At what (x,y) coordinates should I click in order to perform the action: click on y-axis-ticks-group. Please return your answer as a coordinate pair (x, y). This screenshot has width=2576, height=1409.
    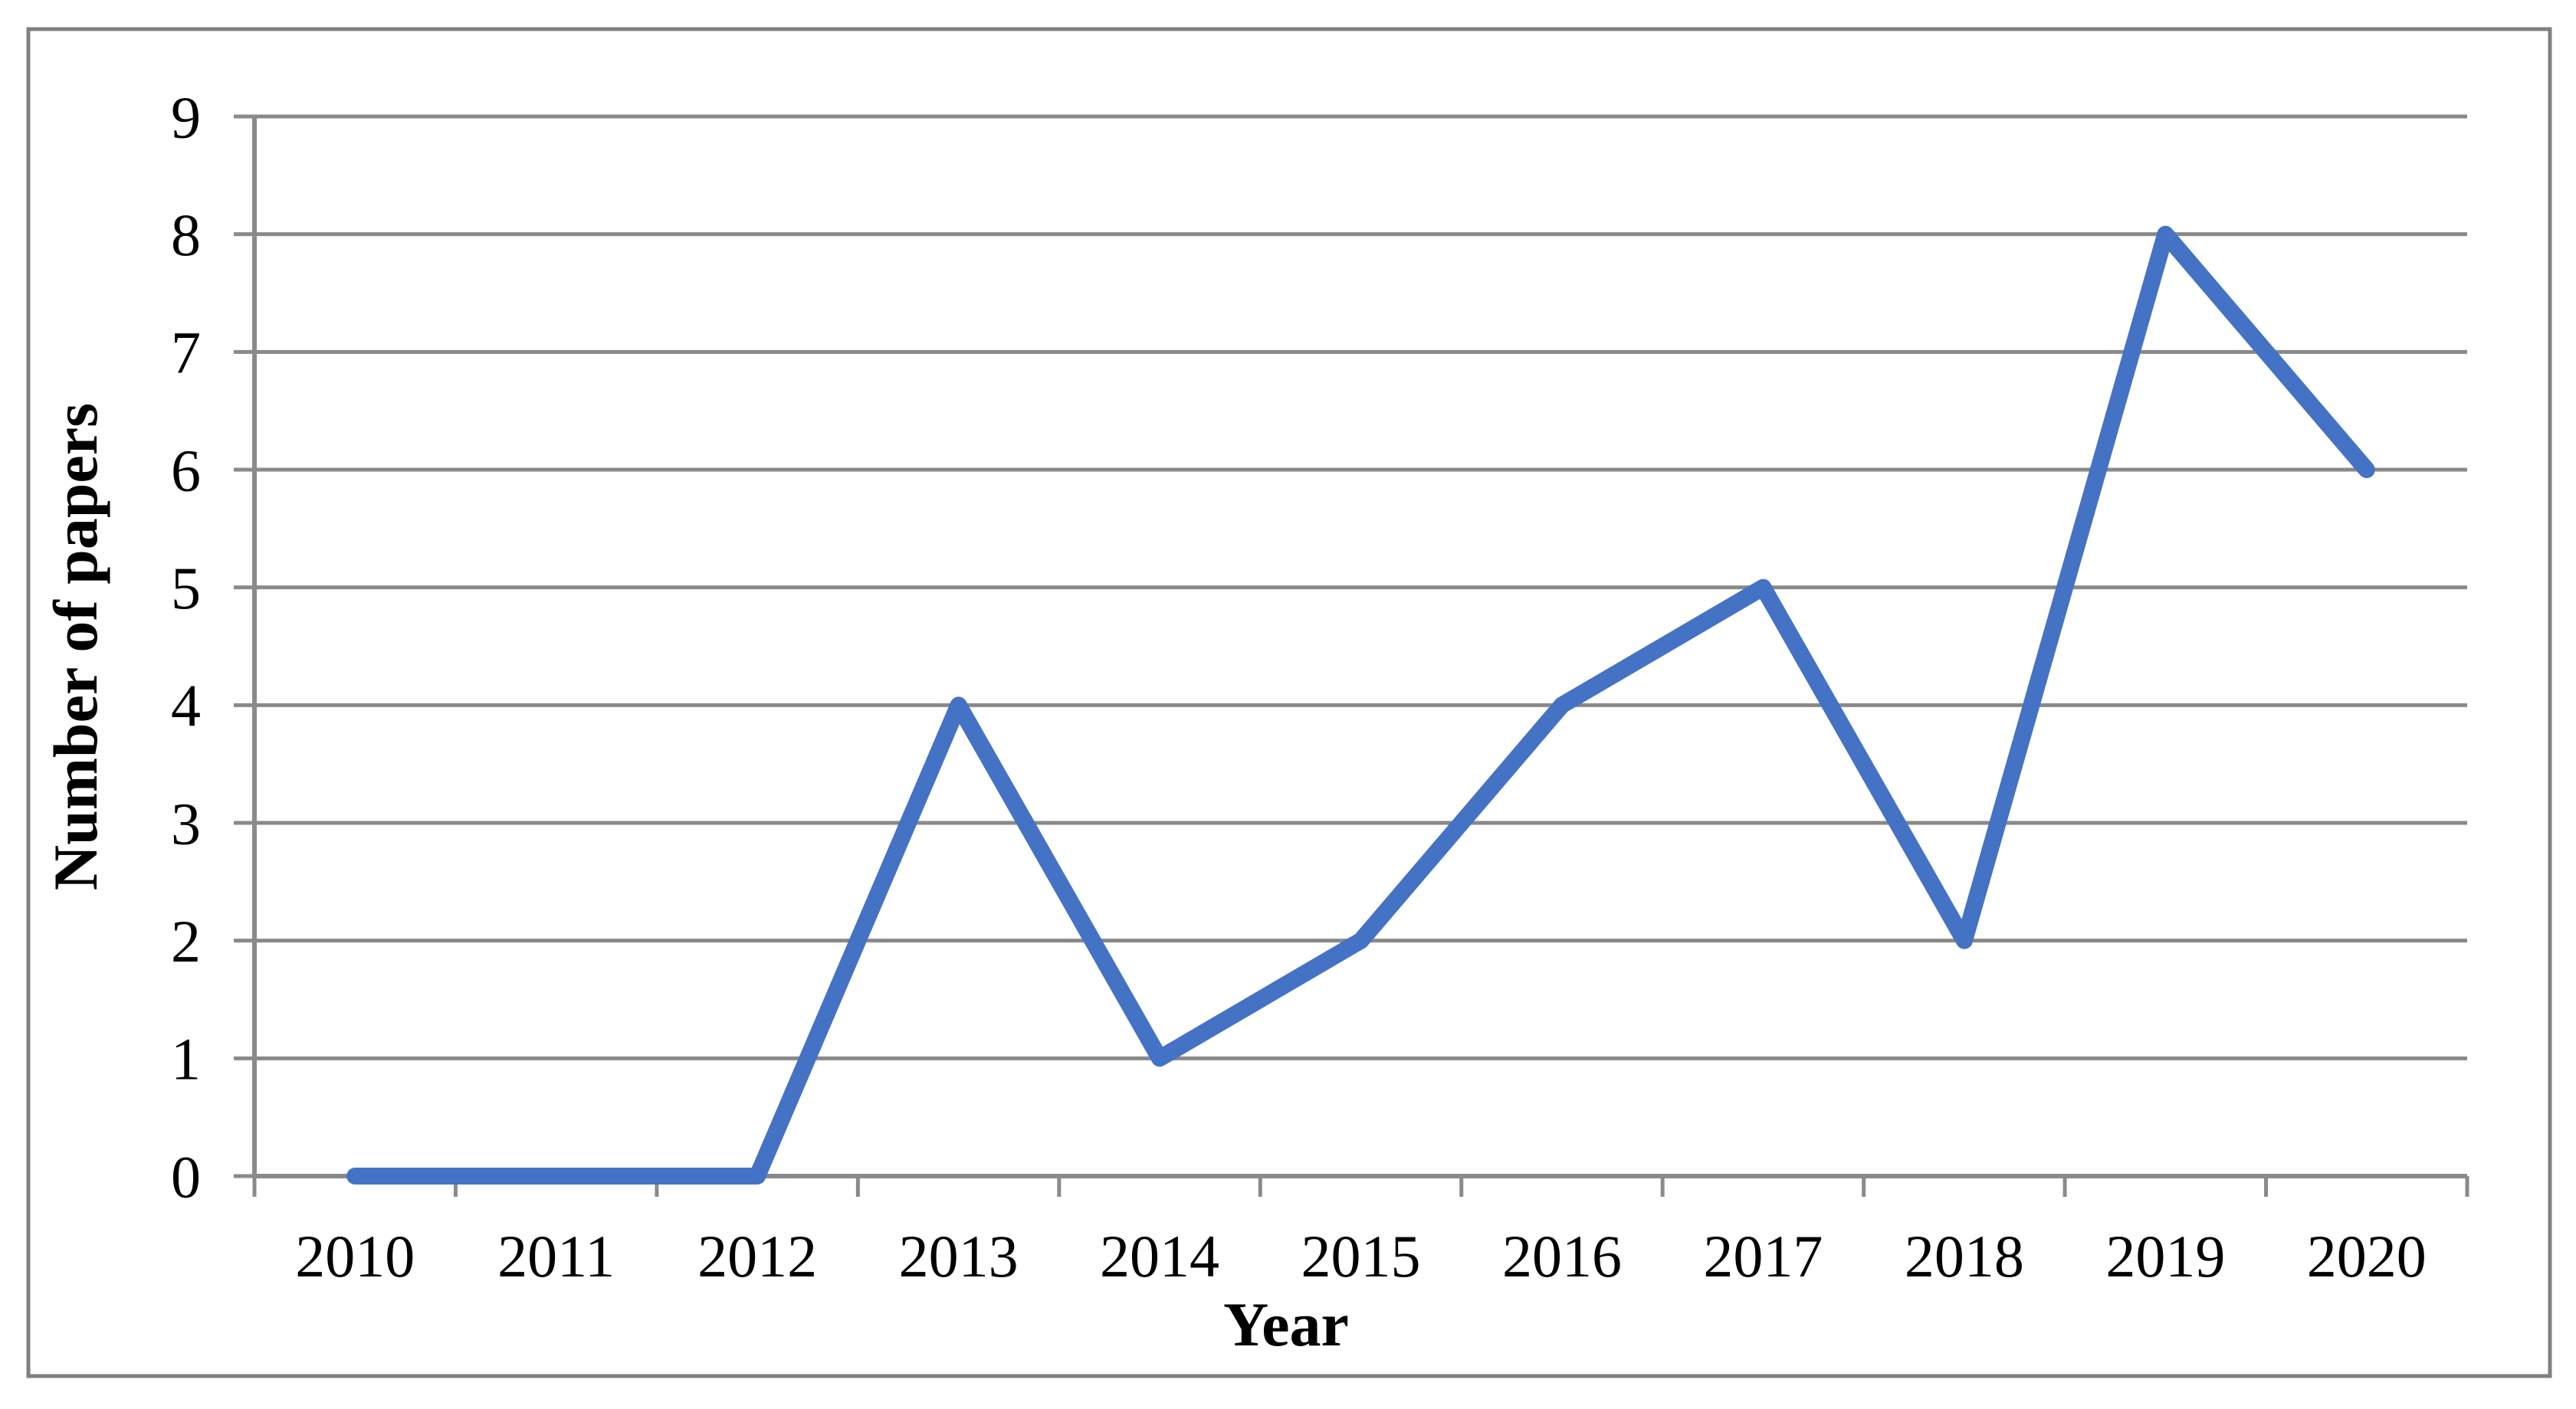
    Looking at the image, I should click on (244, 646).